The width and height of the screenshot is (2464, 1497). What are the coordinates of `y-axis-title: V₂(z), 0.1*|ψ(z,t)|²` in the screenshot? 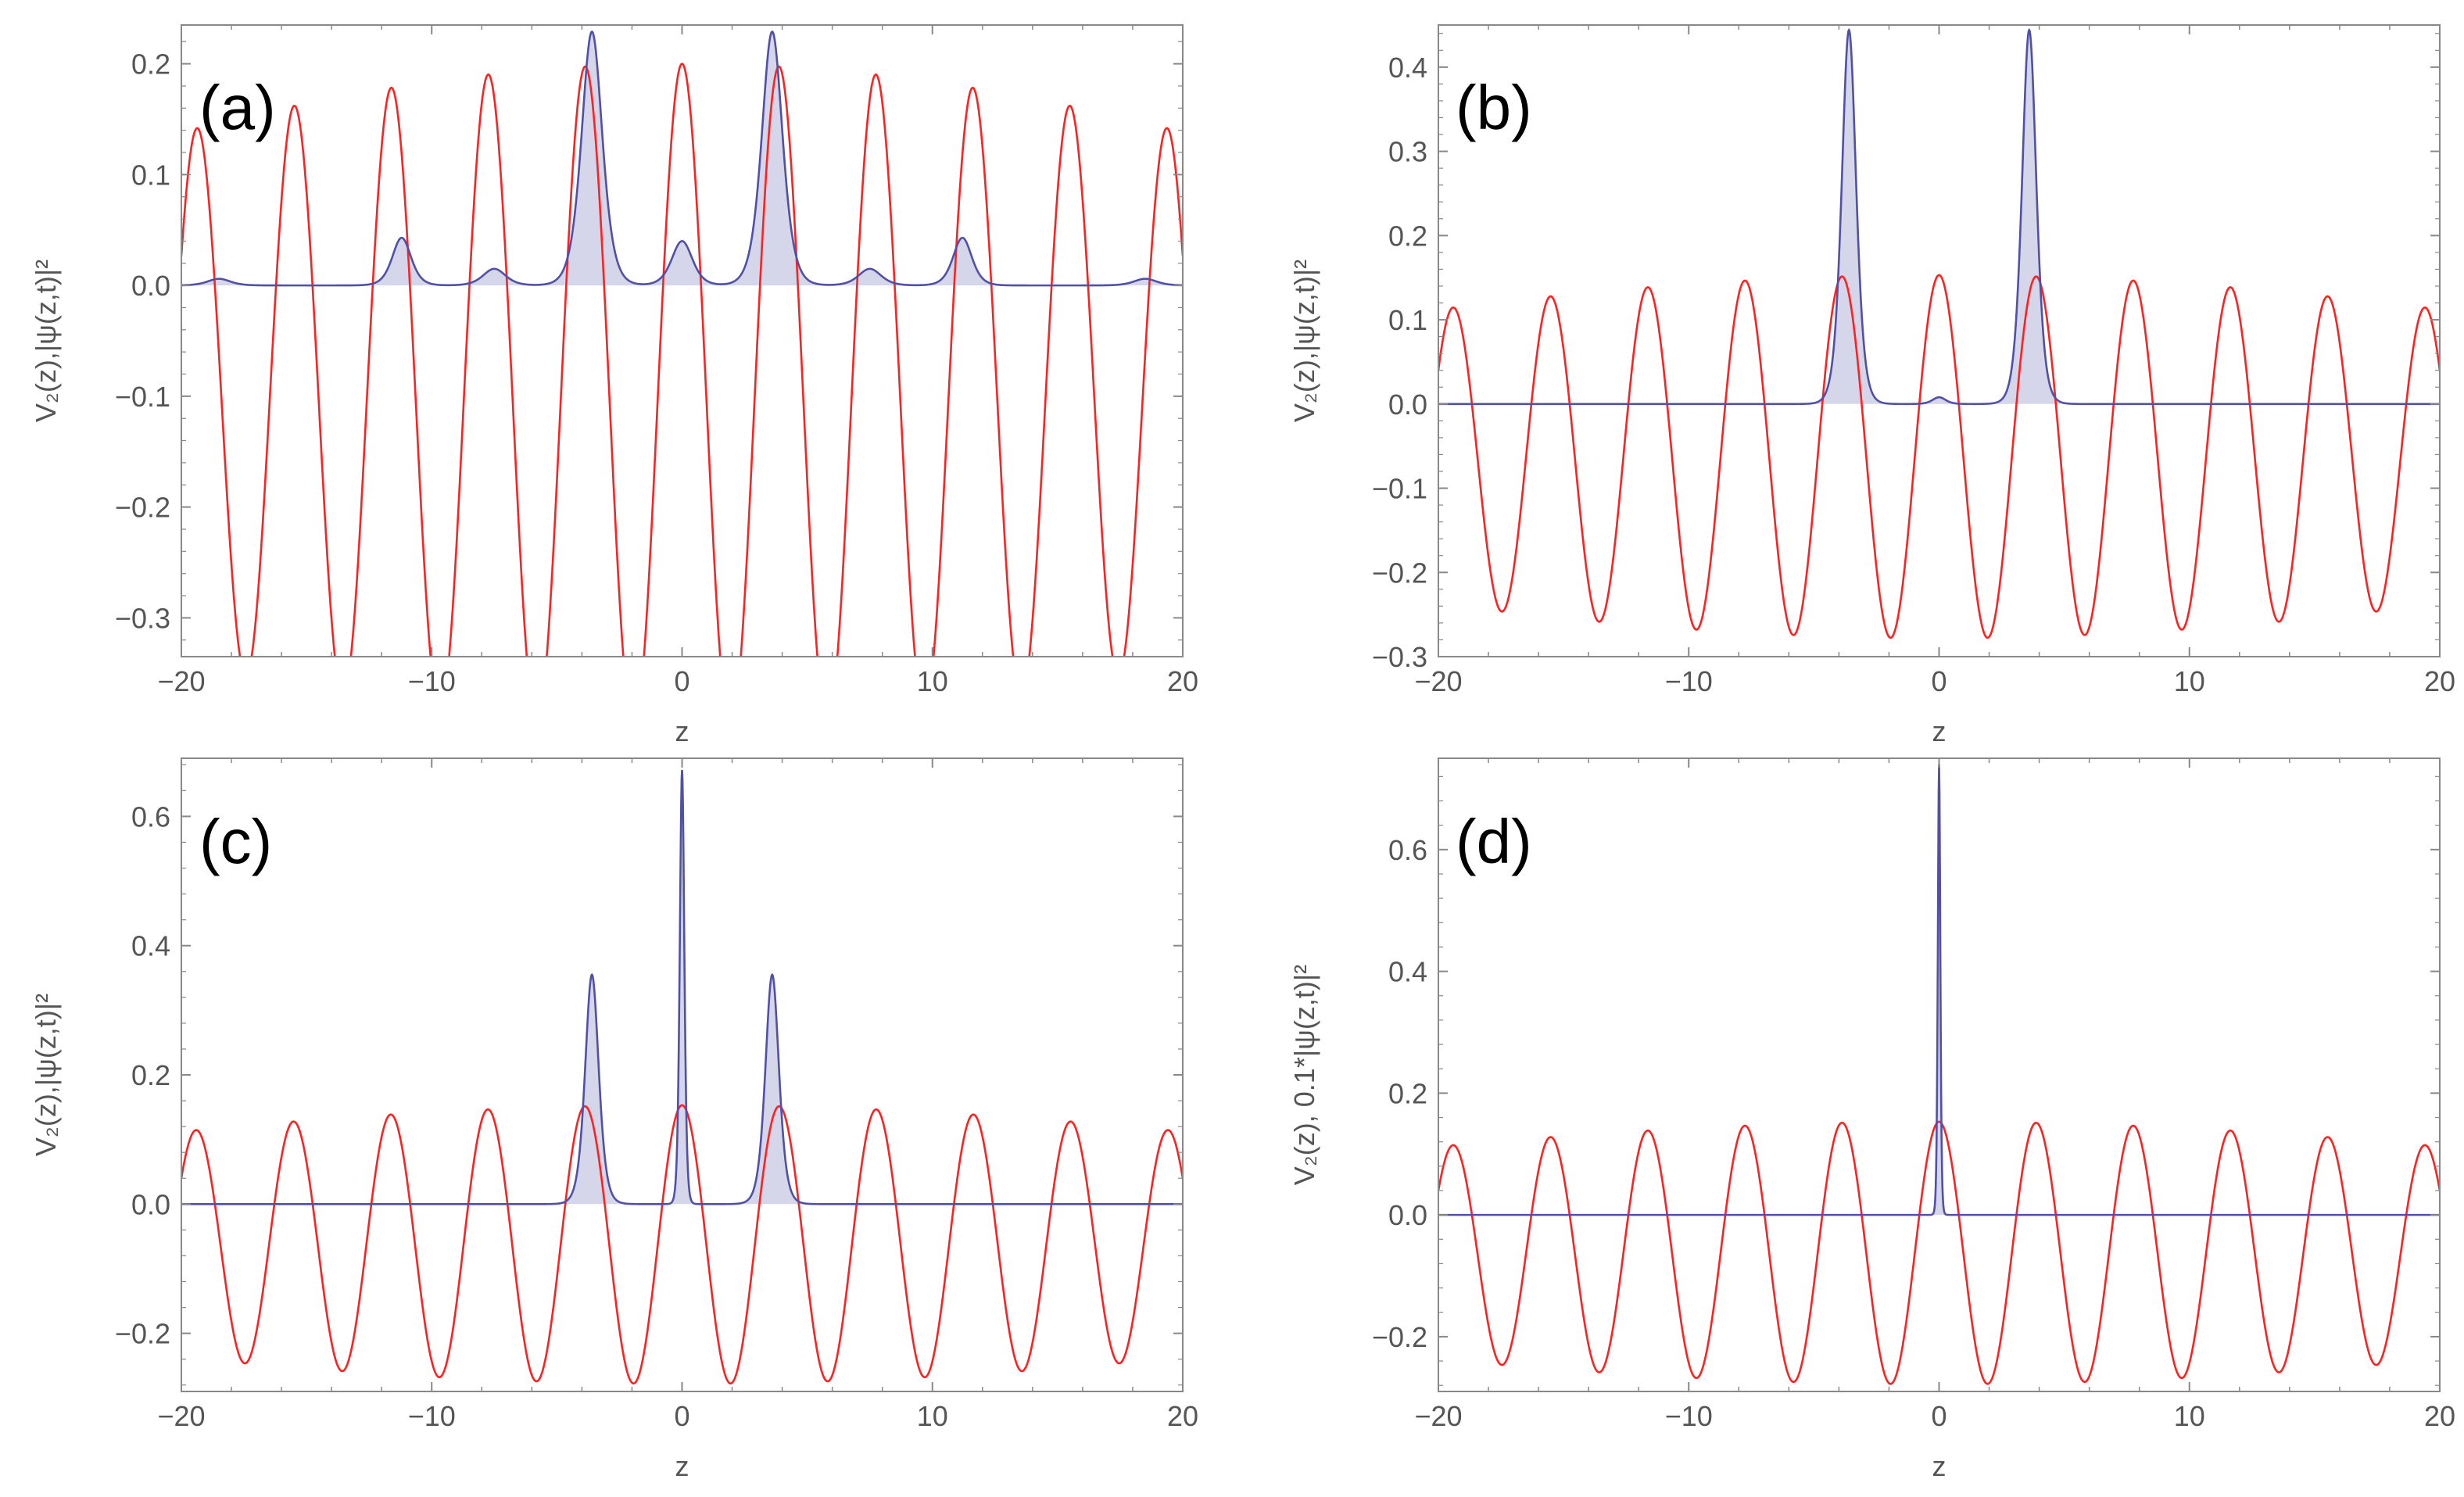 It's located at (1304, 1075).